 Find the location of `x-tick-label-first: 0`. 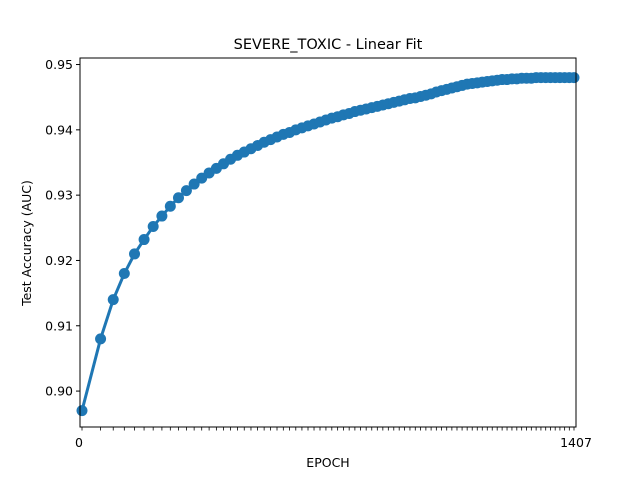

x-tick-label-first: 0 is located at coordinates (79, 442).